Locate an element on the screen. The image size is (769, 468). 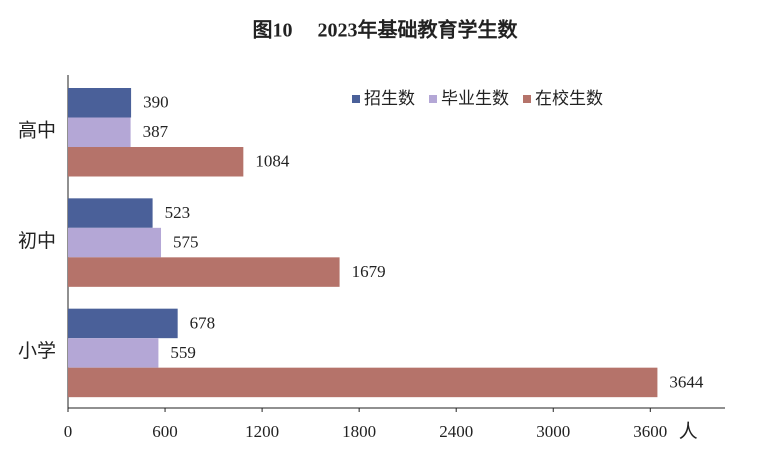
chart-title: 图10 2023年基础教育学生数 is located at coordinates (386, 30).